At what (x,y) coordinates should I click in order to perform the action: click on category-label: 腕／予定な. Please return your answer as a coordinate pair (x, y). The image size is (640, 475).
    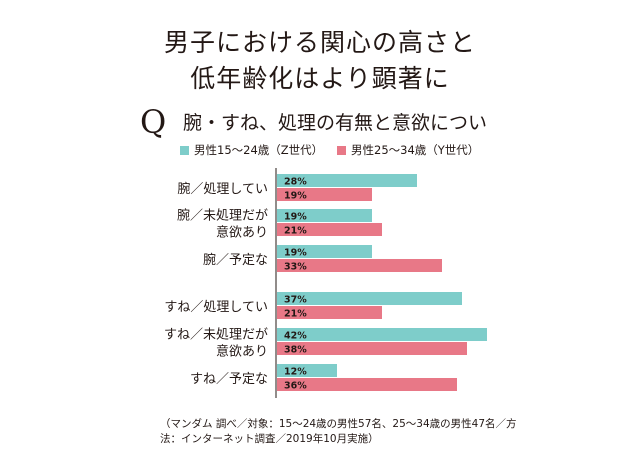
    Looking at the image, I should click on (235, 260).